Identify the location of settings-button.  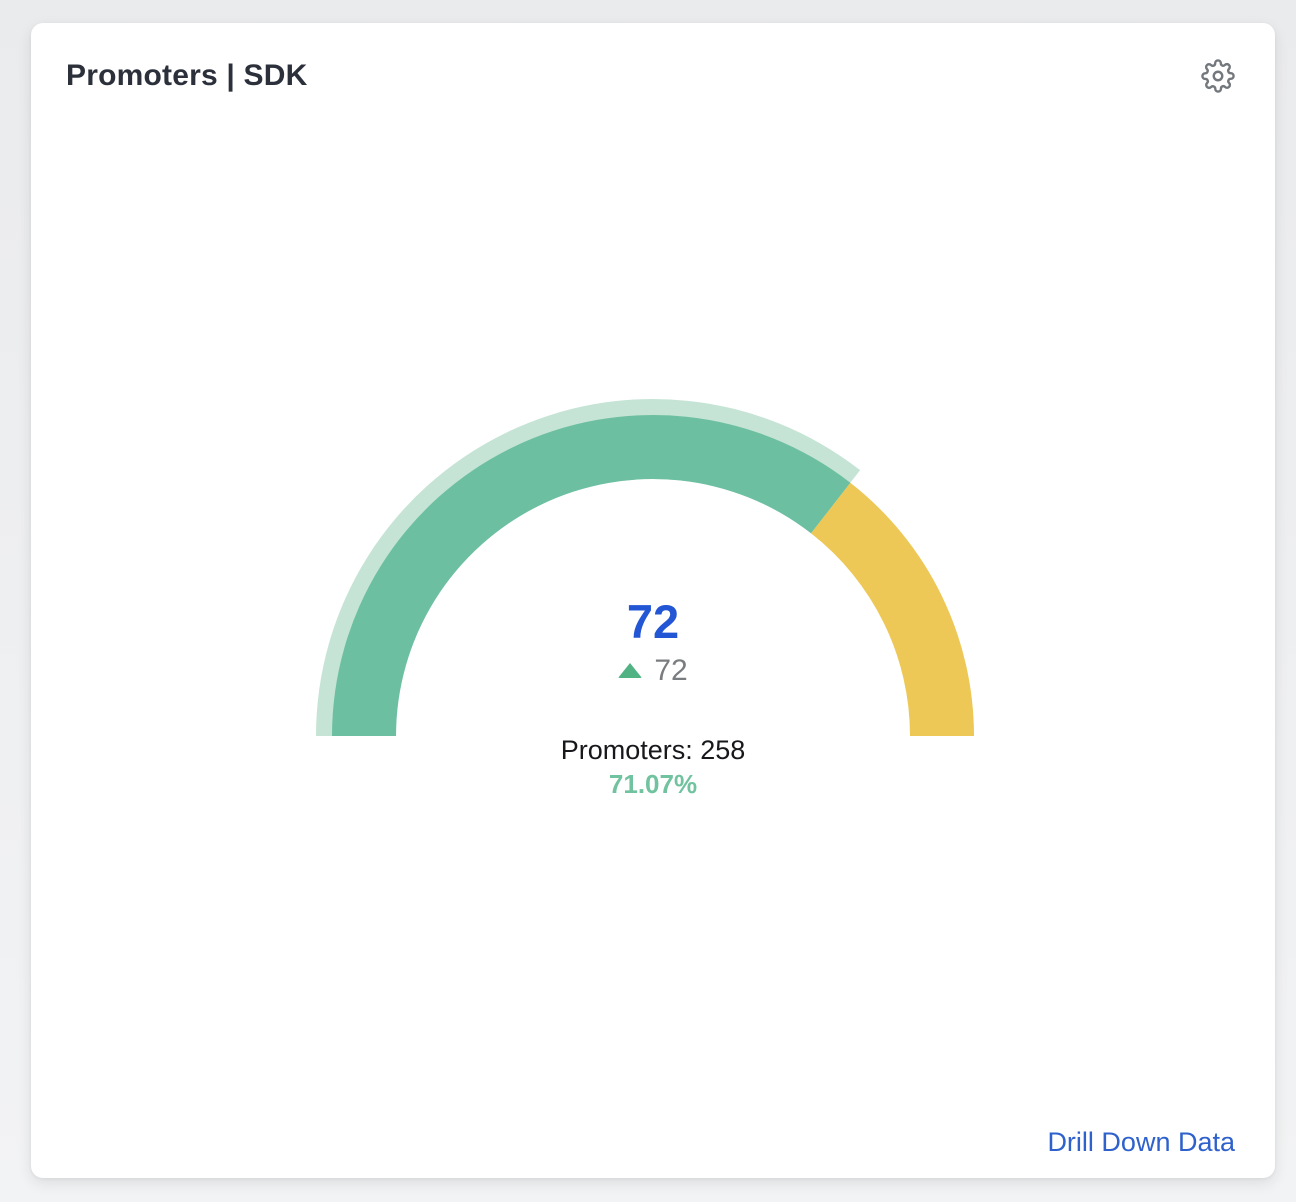
(1218, 76).